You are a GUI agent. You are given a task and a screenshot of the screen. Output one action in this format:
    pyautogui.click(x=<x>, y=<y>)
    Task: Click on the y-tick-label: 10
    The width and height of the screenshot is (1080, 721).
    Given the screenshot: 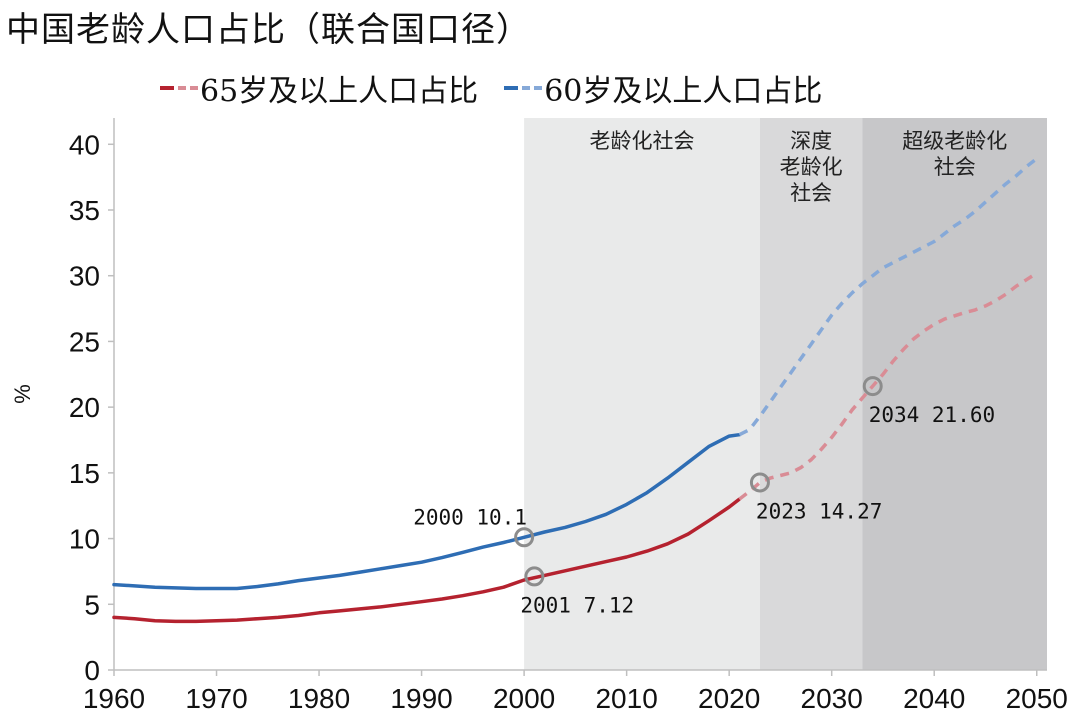 What is the action you would take?
    pyautogui.click(x=84, y=539)
    